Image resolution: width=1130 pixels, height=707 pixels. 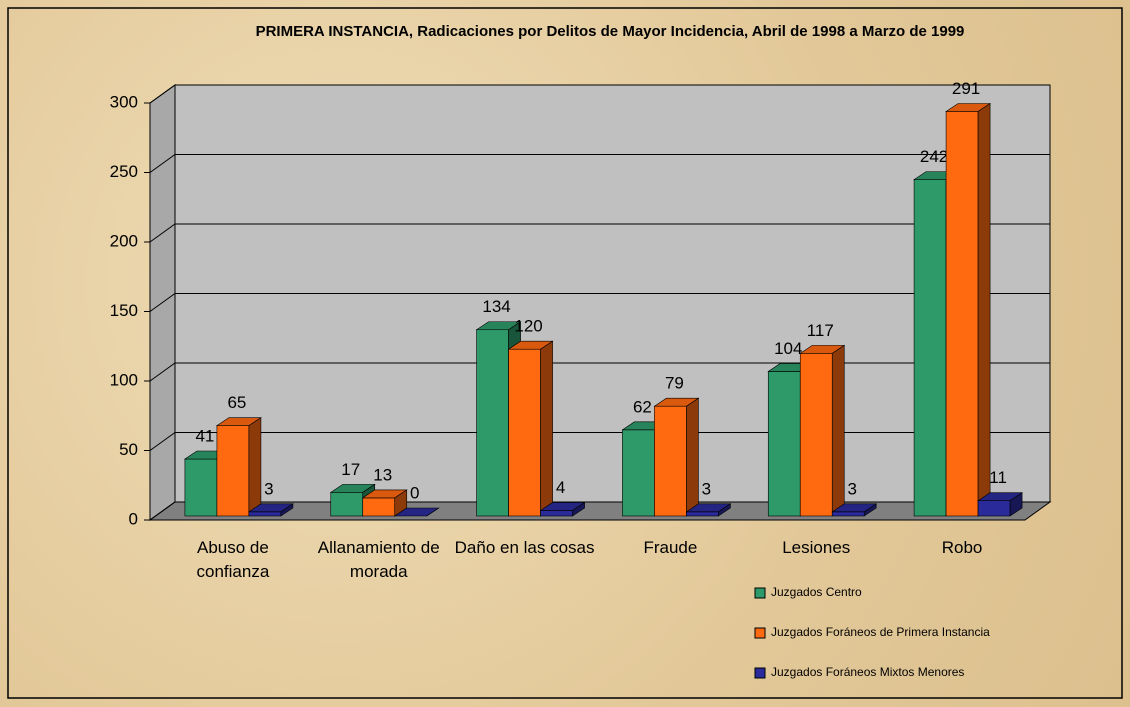 I want to click on x-tick-label: Robo, so click(x=962, y=547).